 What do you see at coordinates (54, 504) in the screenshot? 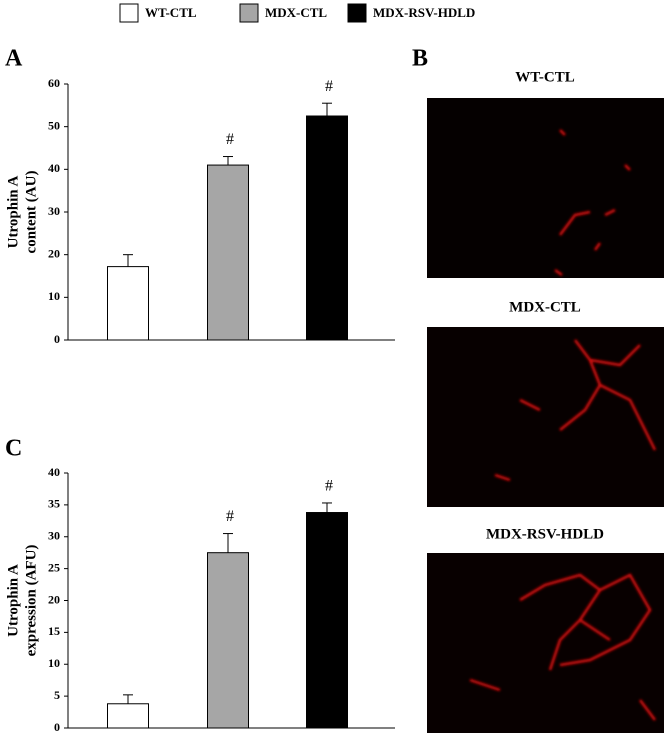
I see `y-tick-label: 35` at bounding box center [54, 504].